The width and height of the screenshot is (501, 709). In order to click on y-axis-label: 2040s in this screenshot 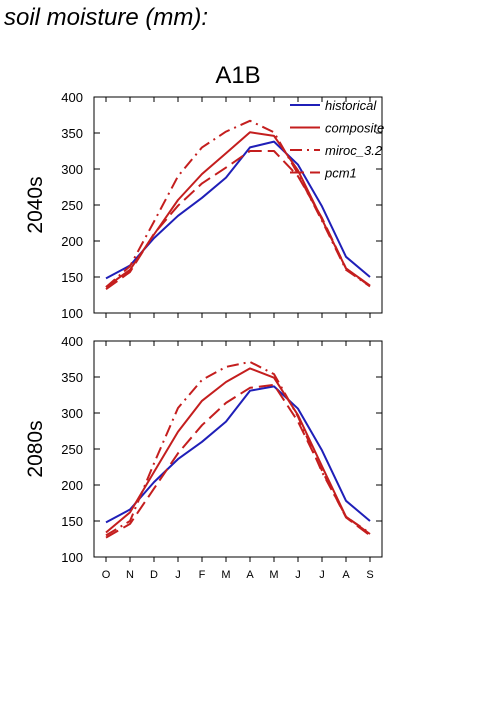, I will do `click(35, 204)`.